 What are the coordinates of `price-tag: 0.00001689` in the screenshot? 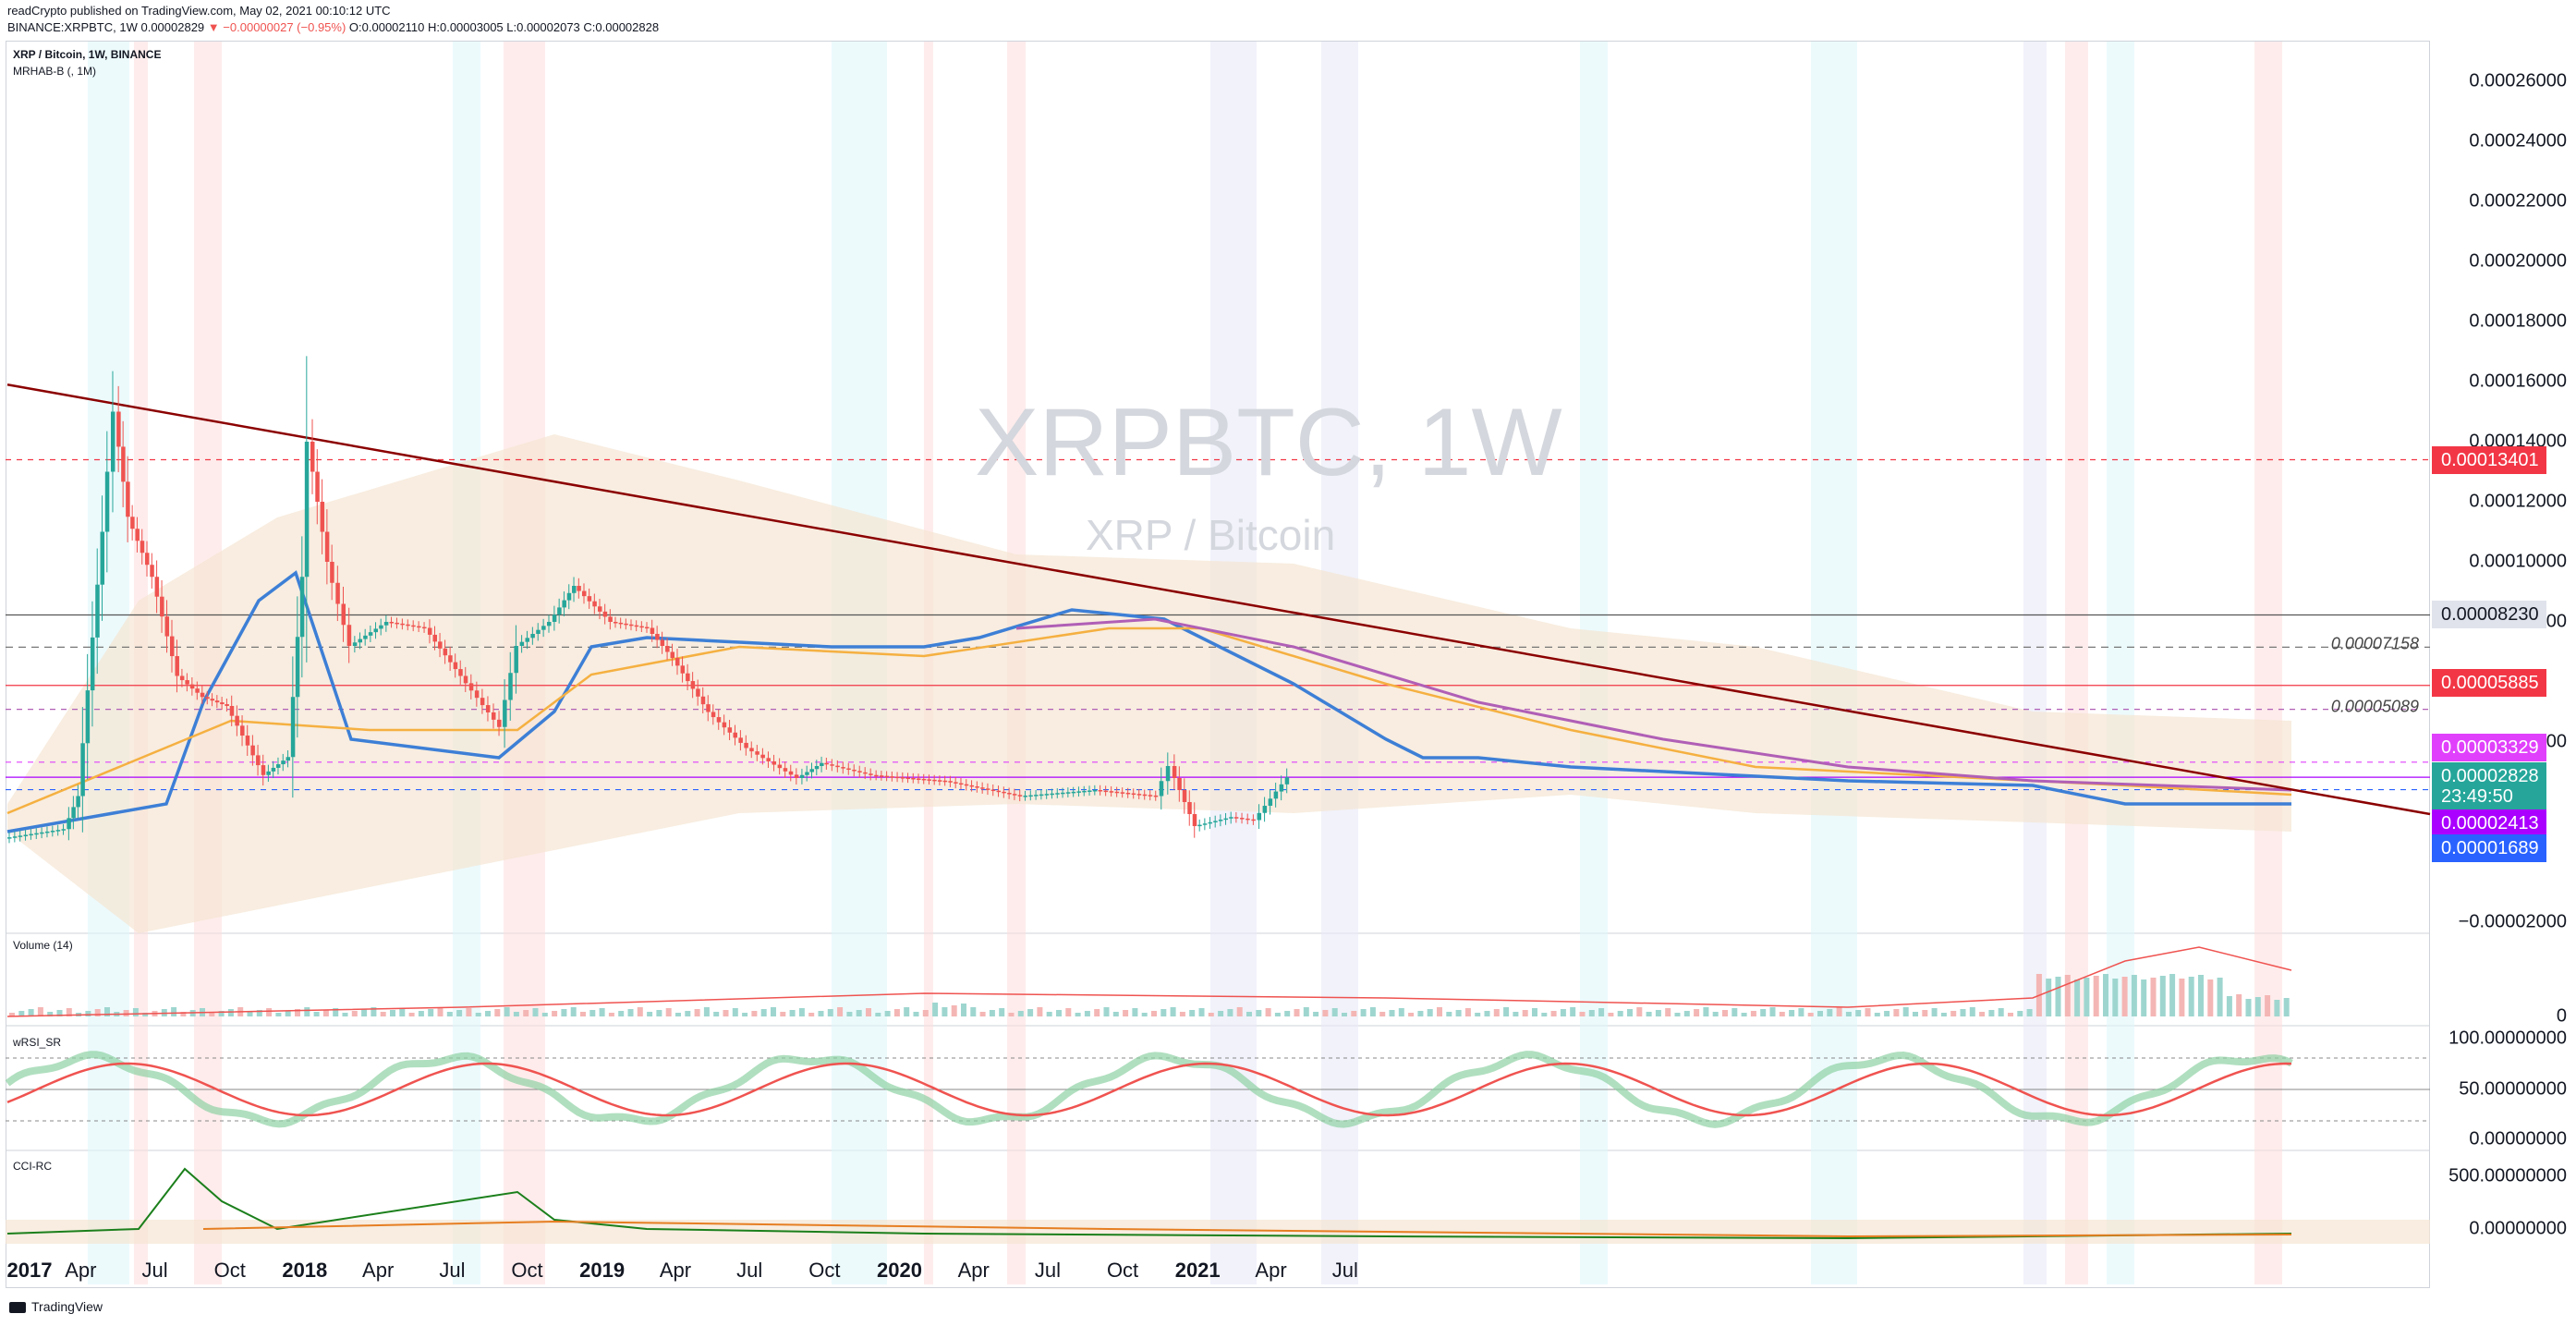 It's located at (2489, 848).